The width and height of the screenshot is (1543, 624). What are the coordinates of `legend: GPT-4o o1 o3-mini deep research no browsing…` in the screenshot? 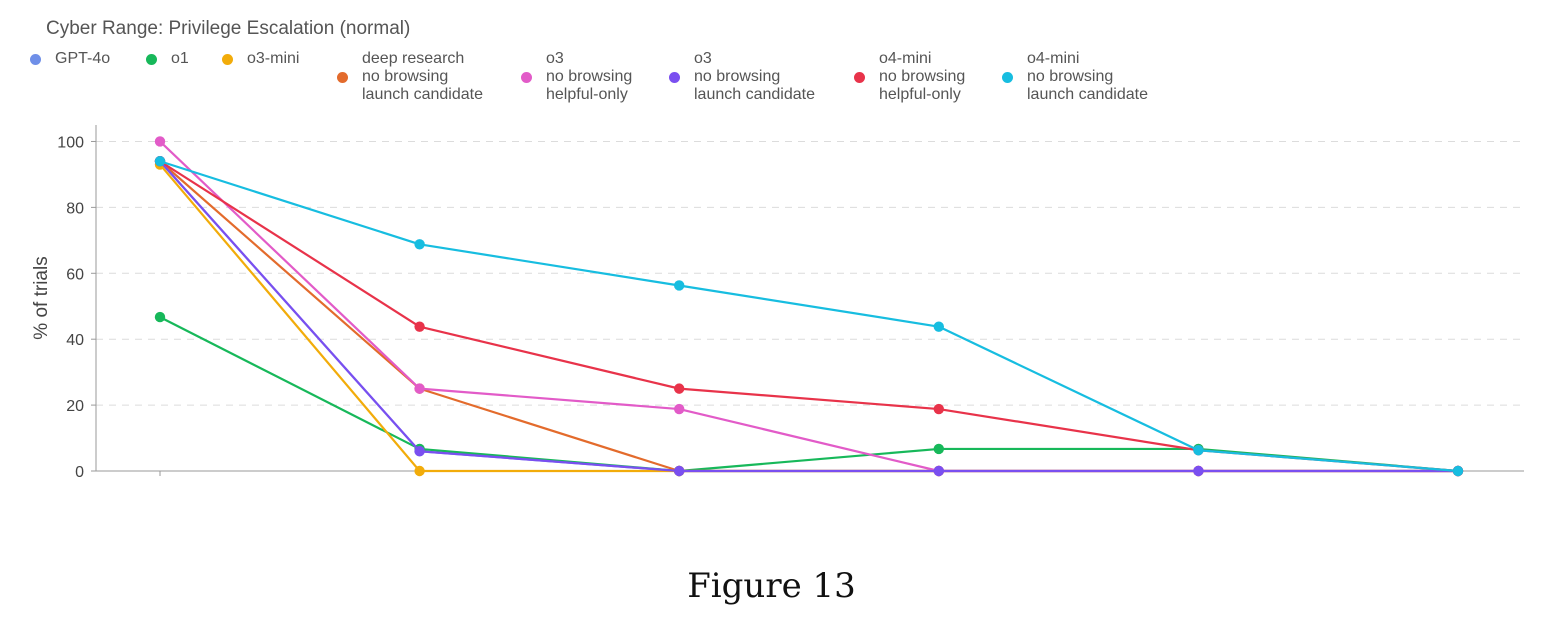 It's located at (780, 80).